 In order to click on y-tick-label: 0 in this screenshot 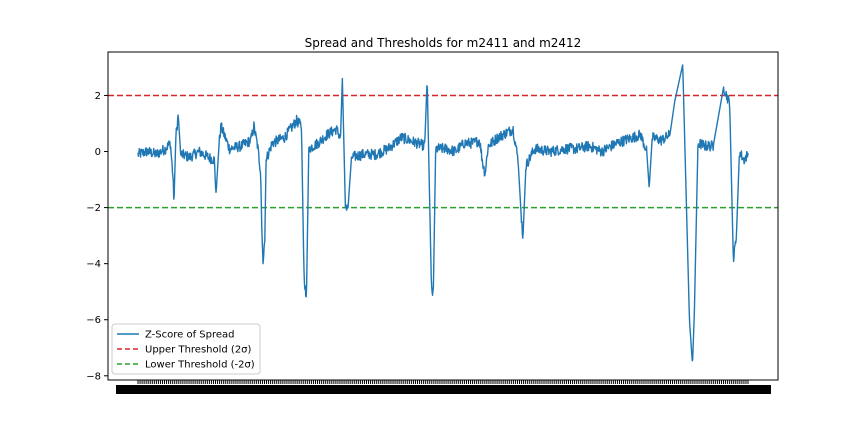, I will do `click(98, 152)`.